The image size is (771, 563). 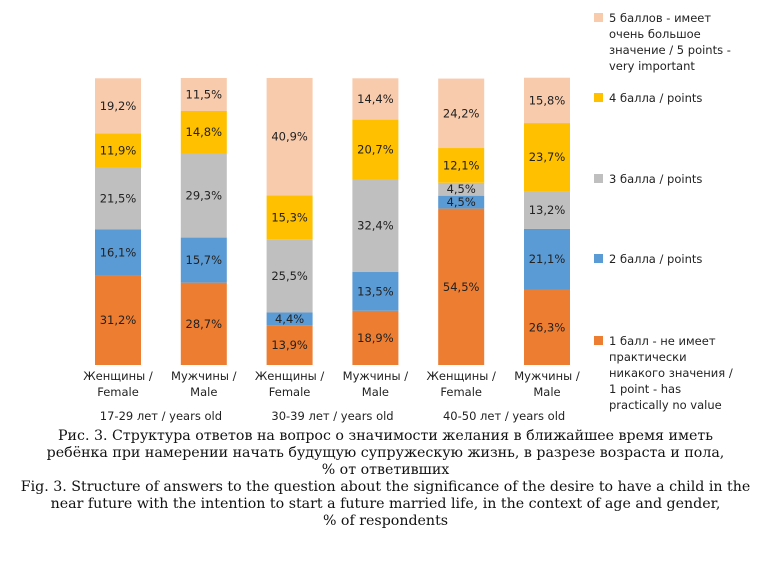 I want to click on data-label: 29,3%, so click(x=204, y=196).